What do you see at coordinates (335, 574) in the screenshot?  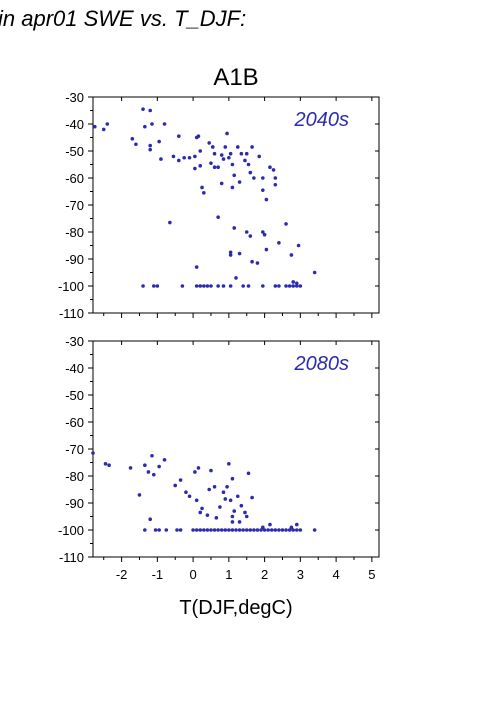 I see `x-tick-label: 4` at bounding box center [335, 574].